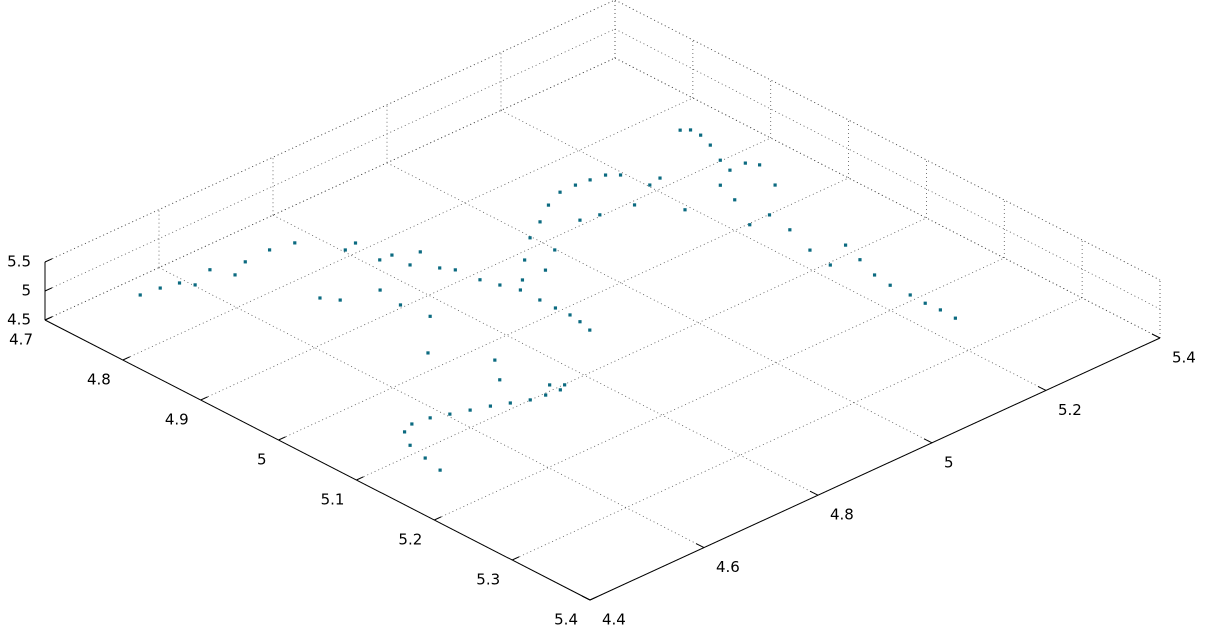 The image size is (1205, 632). Describe the element at coordinates (262, 460) in the screenshot. I see `x-tick-label: 5` at that location.